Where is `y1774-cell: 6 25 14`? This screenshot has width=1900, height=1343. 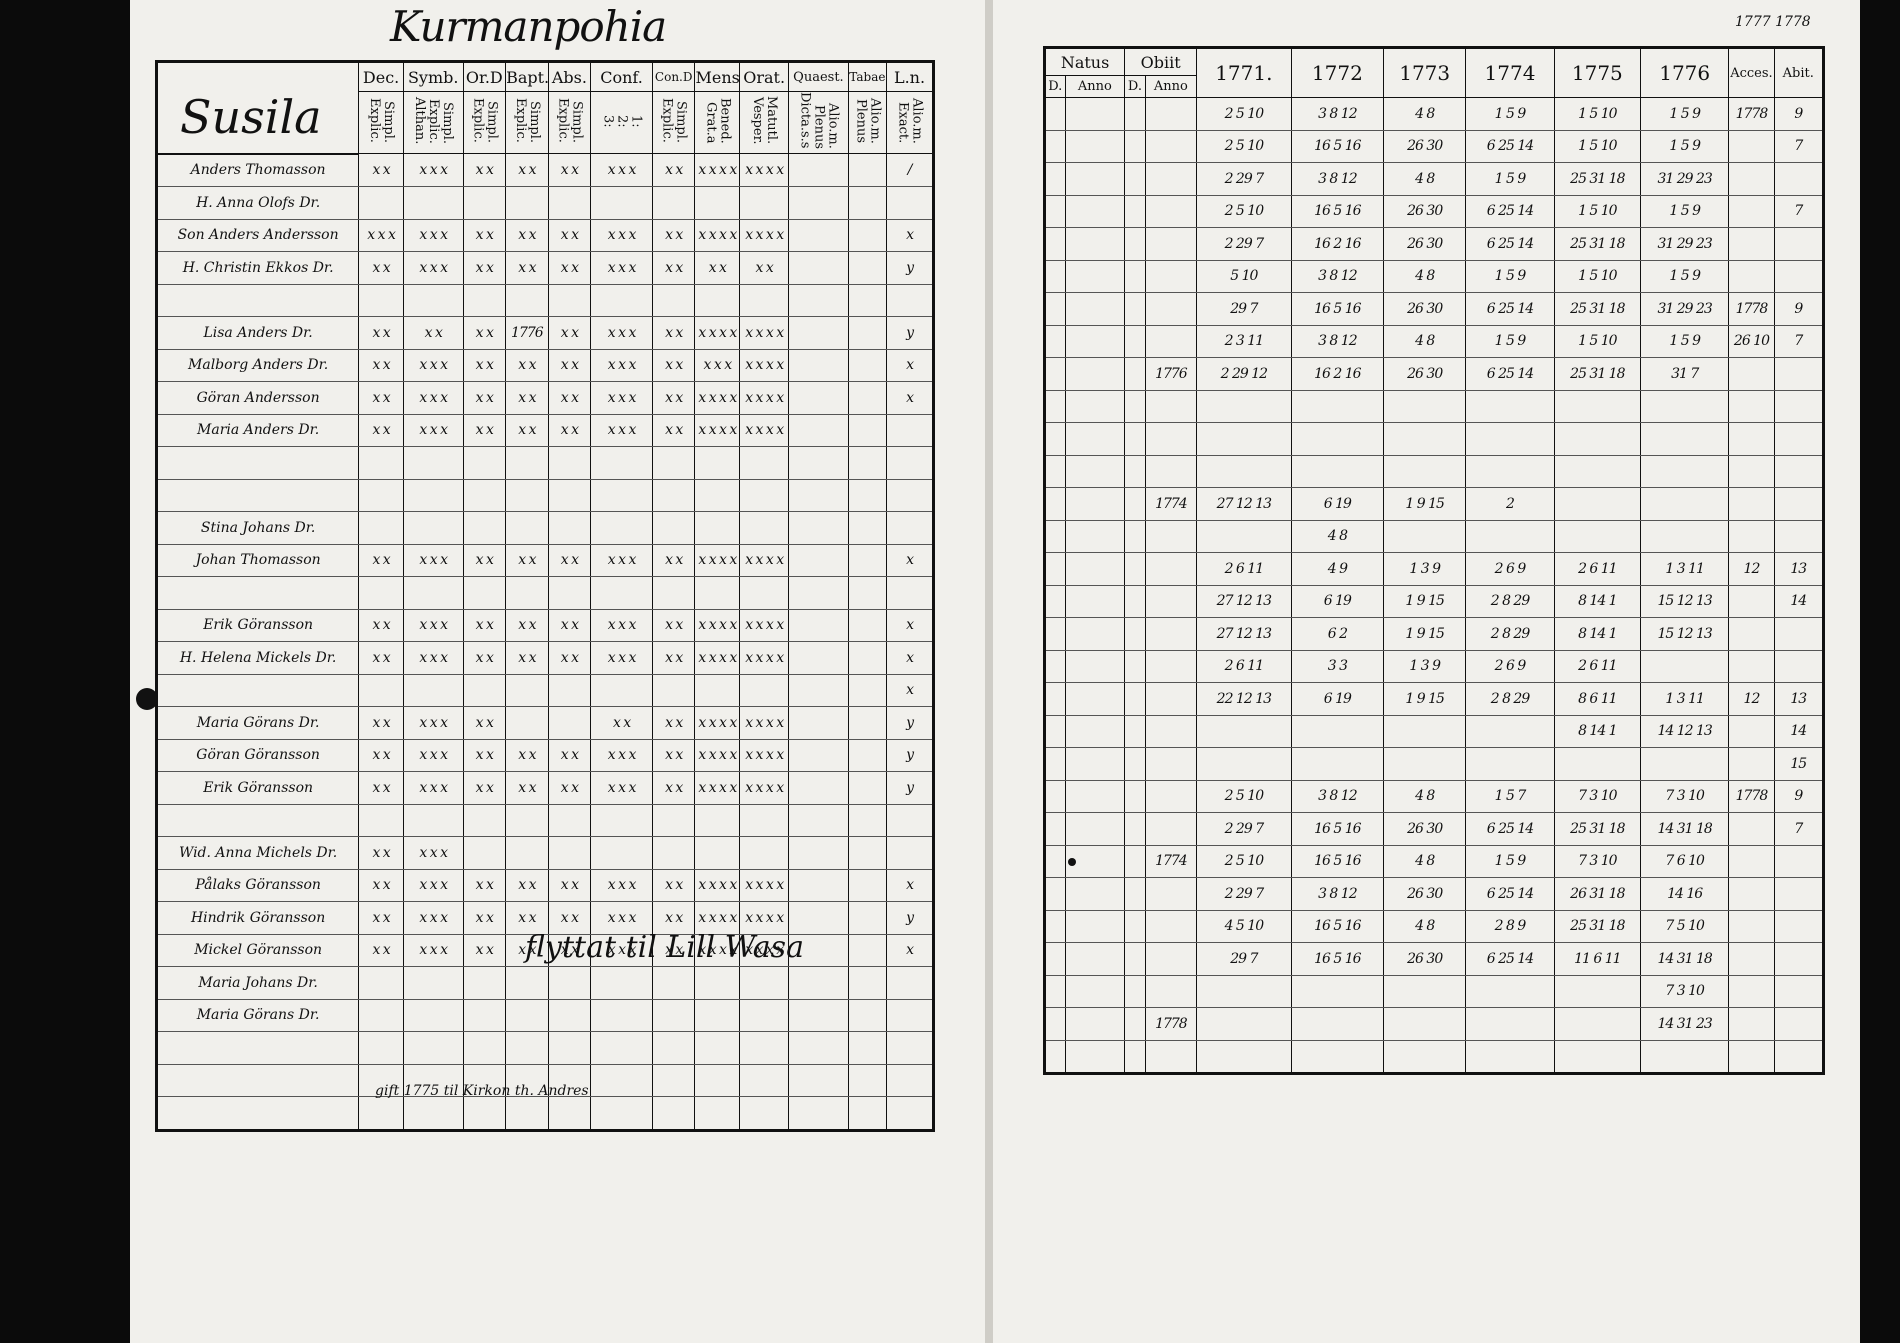 y1774-cell: 6 25 14 is located at coordinates (1510, 309).